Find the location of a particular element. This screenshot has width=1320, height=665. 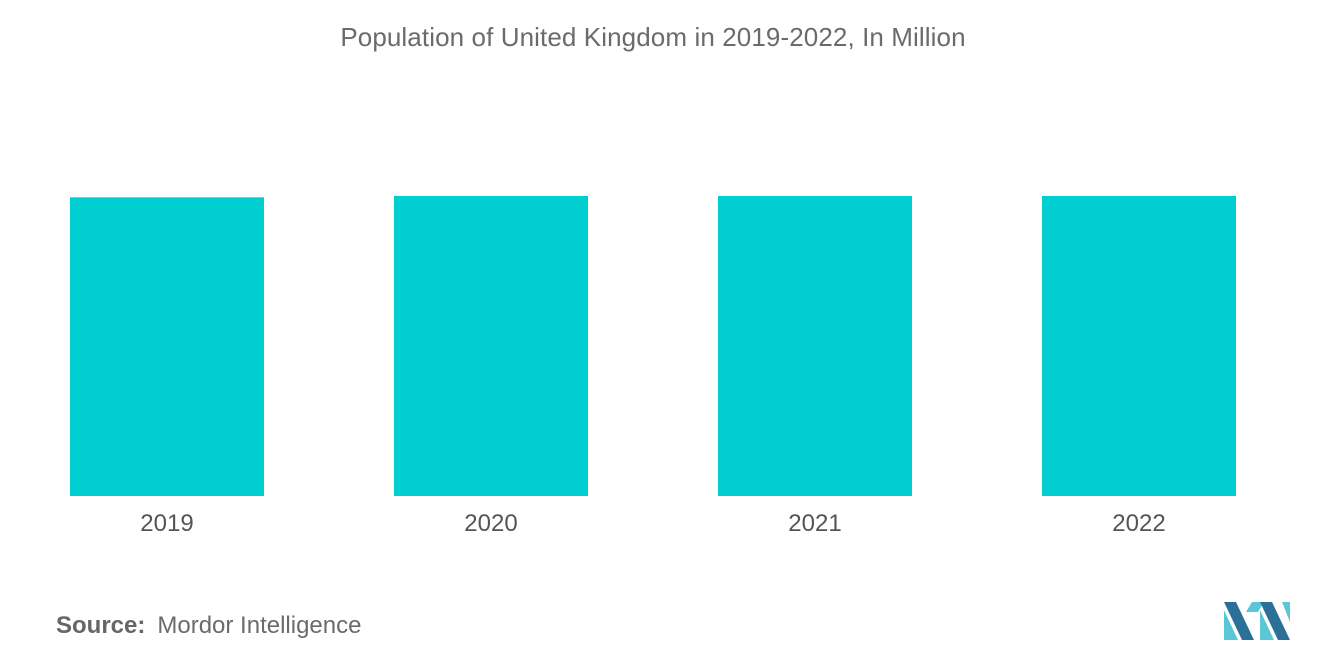

bar-2022 is located at coordinates (1139, 346).